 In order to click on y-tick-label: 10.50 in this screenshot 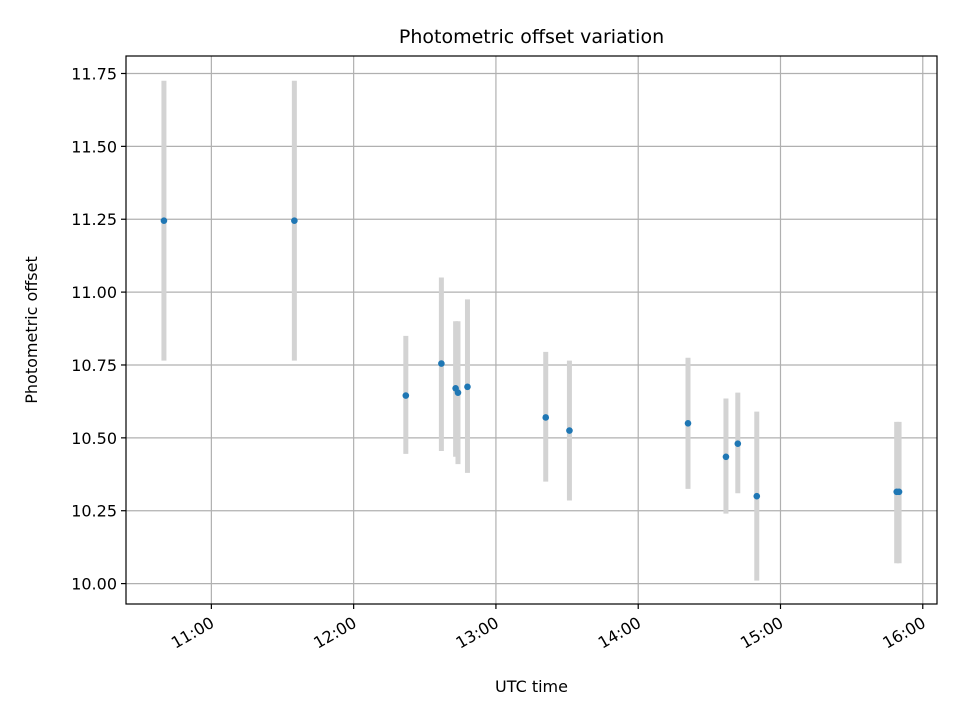, I will do `click(94, 438)`.